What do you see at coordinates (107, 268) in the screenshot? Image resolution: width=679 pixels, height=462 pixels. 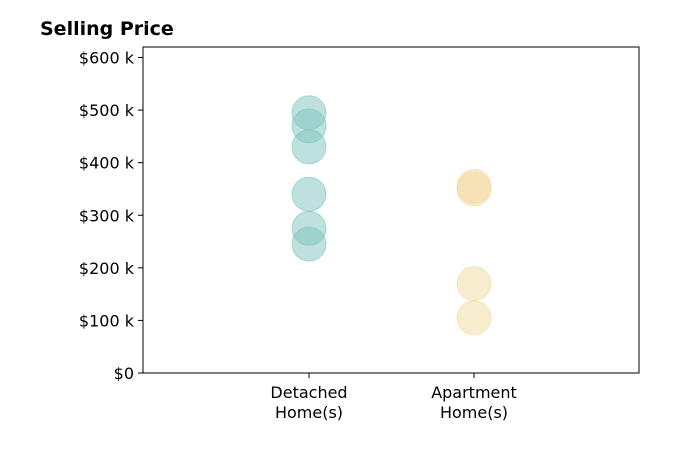 I see `y-tick-label: $200 k` at bounding box center [107, 268].